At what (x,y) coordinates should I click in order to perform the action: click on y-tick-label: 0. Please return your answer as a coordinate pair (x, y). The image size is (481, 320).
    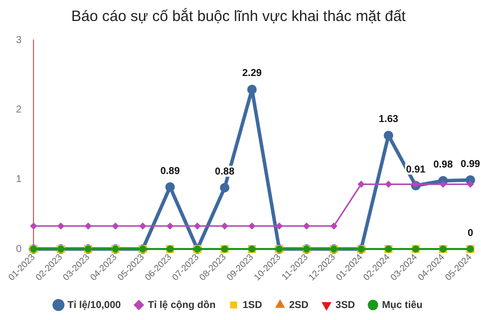
    Looking at the image, I should click on (19, 249).